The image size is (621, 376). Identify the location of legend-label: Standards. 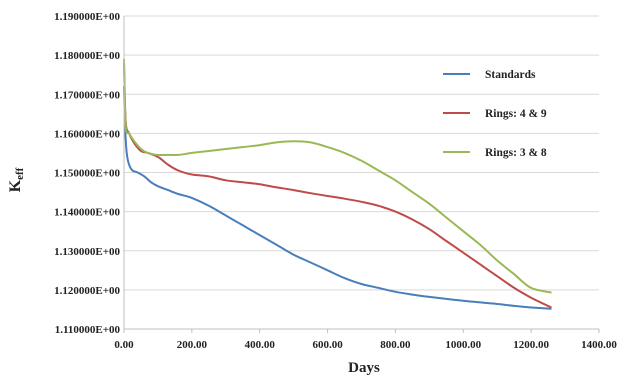
(510, 75).